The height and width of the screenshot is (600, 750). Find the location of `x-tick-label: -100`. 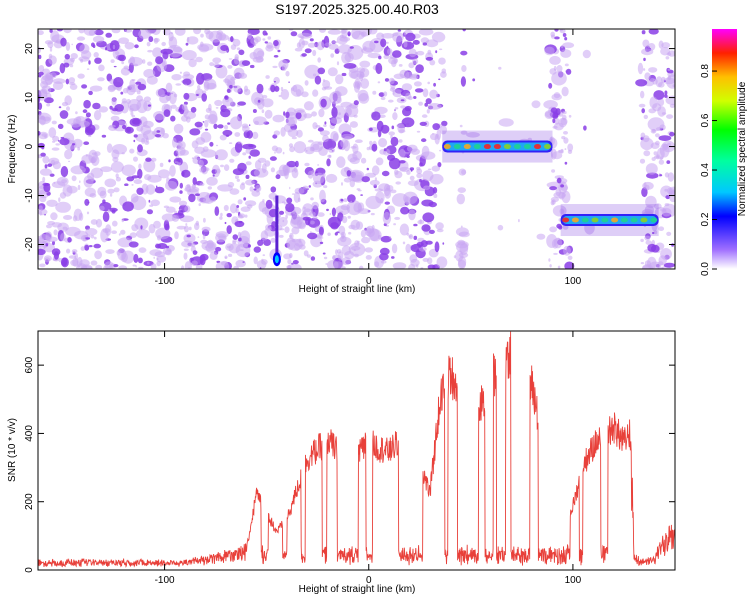

x-tick-label: -100 is located at coordinates (165, 281).